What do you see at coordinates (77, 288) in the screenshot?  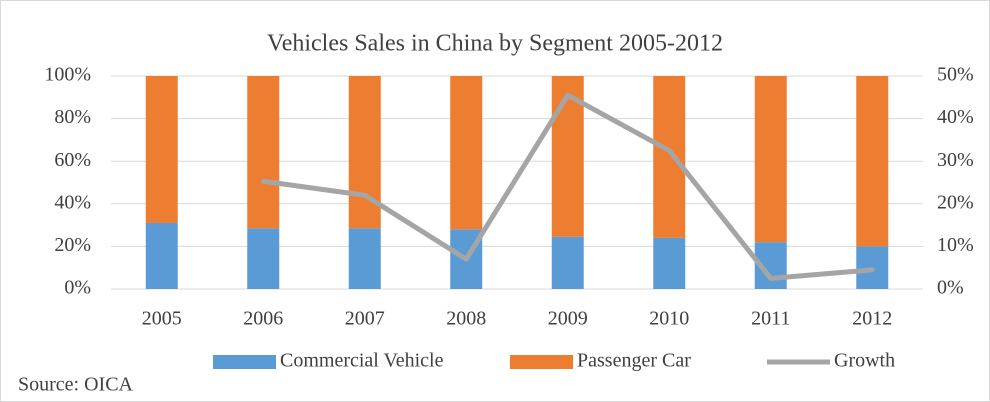 I see `y-tick-label: 0%` at bounding box center [77, 288].